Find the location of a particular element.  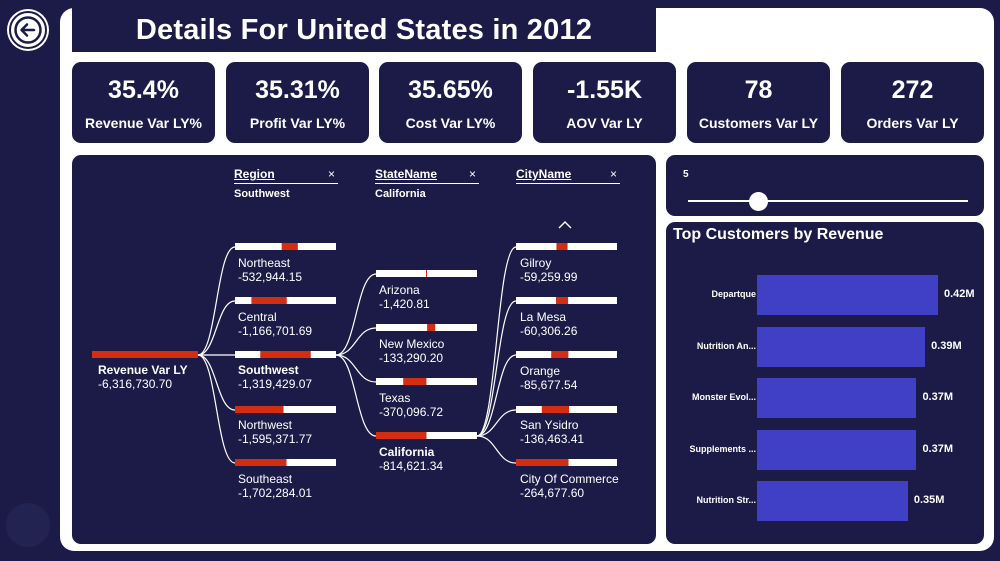

tree-root-label: Revenue Var LY -6,316,730.70 is located at coordinates (143, 377).